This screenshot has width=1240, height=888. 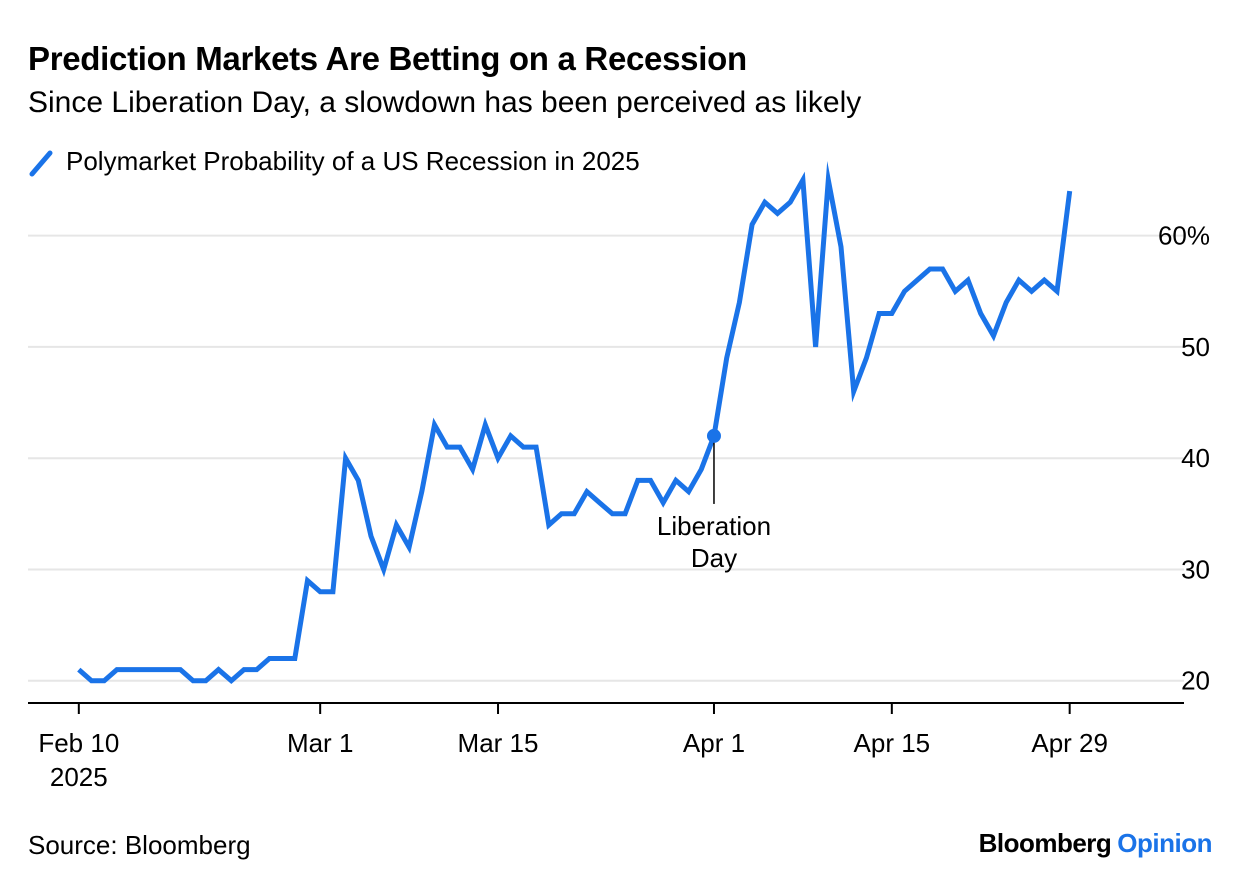 I want to click on legend-swatch-icon, so click(x=41, y=163).